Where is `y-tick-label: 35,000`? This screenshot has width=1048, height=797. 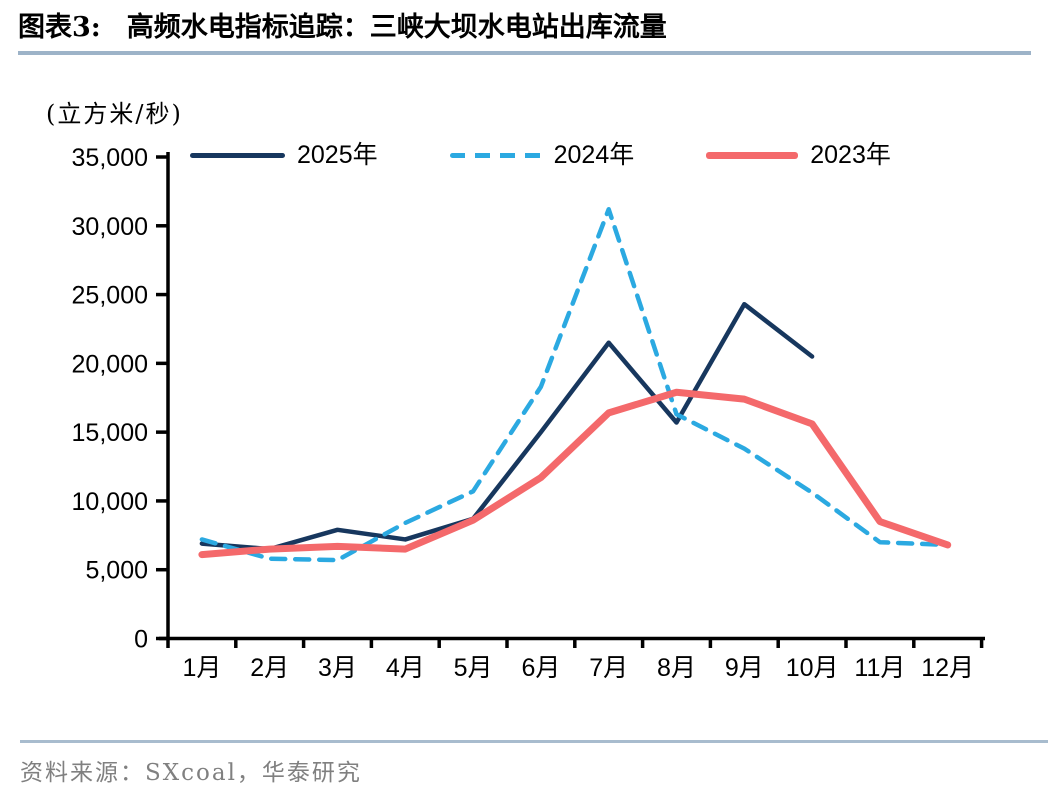
y-tick-label: 35,000 is located at coordinates (110, 158).